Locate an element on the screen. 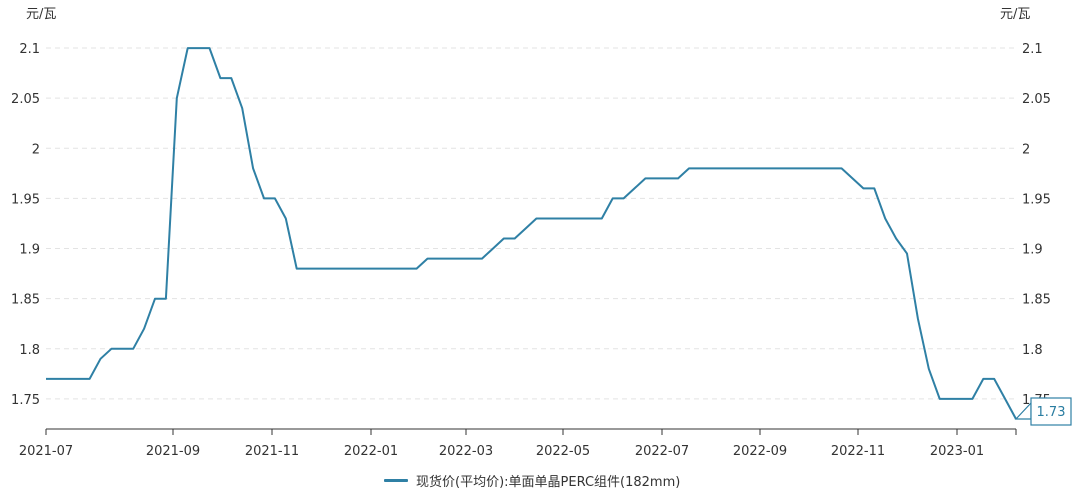  left-y-tick-labels: 1.75 1.8 1.85 1.9 1.95 2 2.05 2.1 is located at coordinates (25, 225).